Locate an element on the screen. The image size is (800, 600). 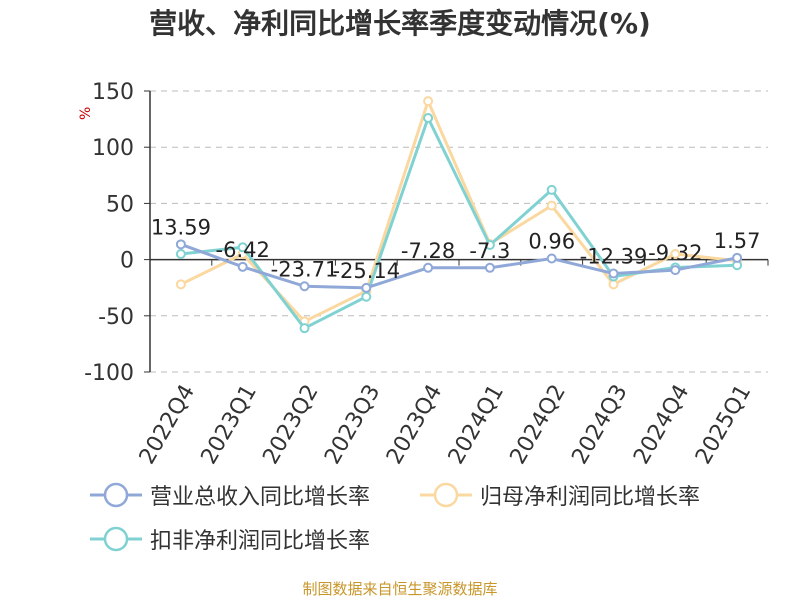
series-line is located at coordinates (459, 266).